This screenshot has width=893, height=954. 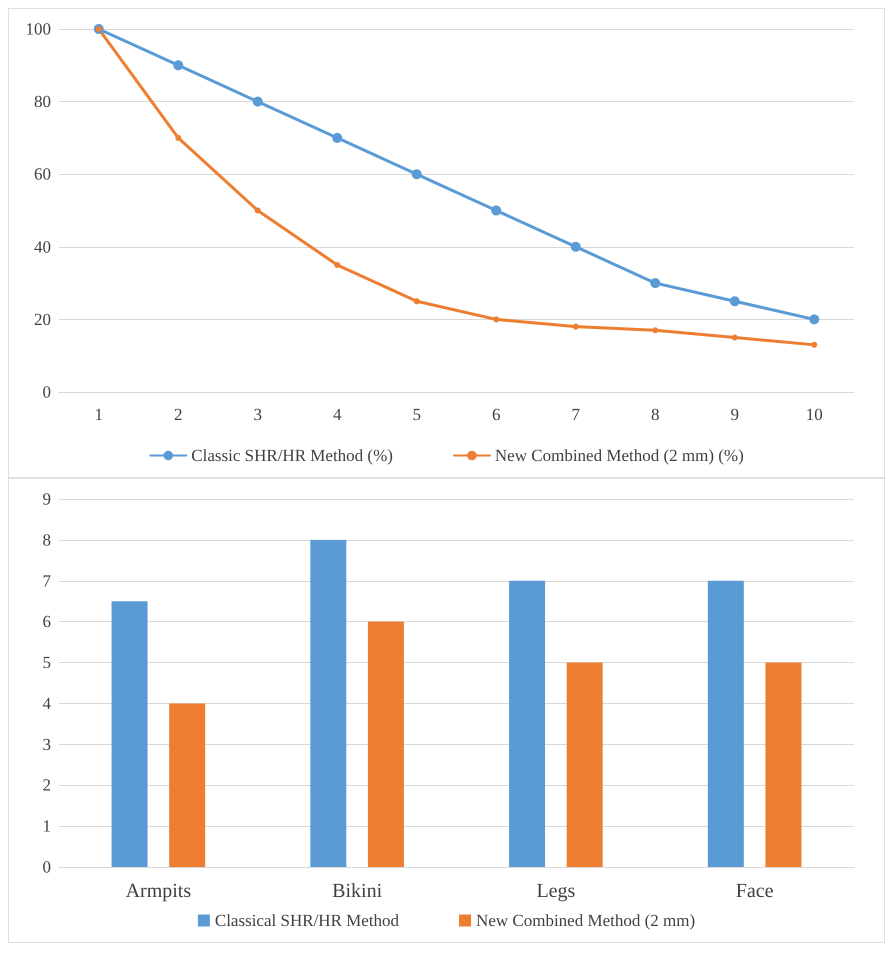 I want to click on x-tick-label: 7, so click(x=576, y=414).